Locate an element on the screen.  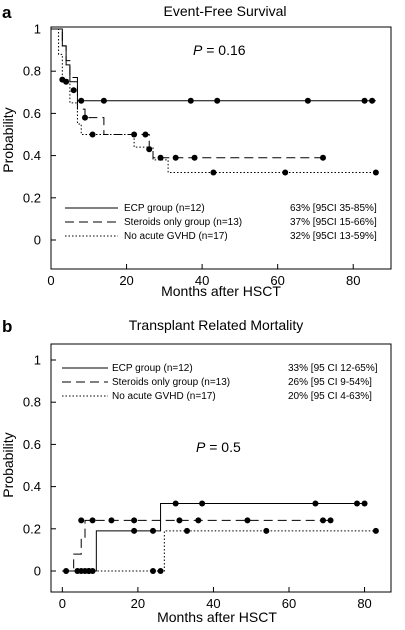
panel-a-x-axis-title: Months after HSCT is located at coordinates (221, 291).